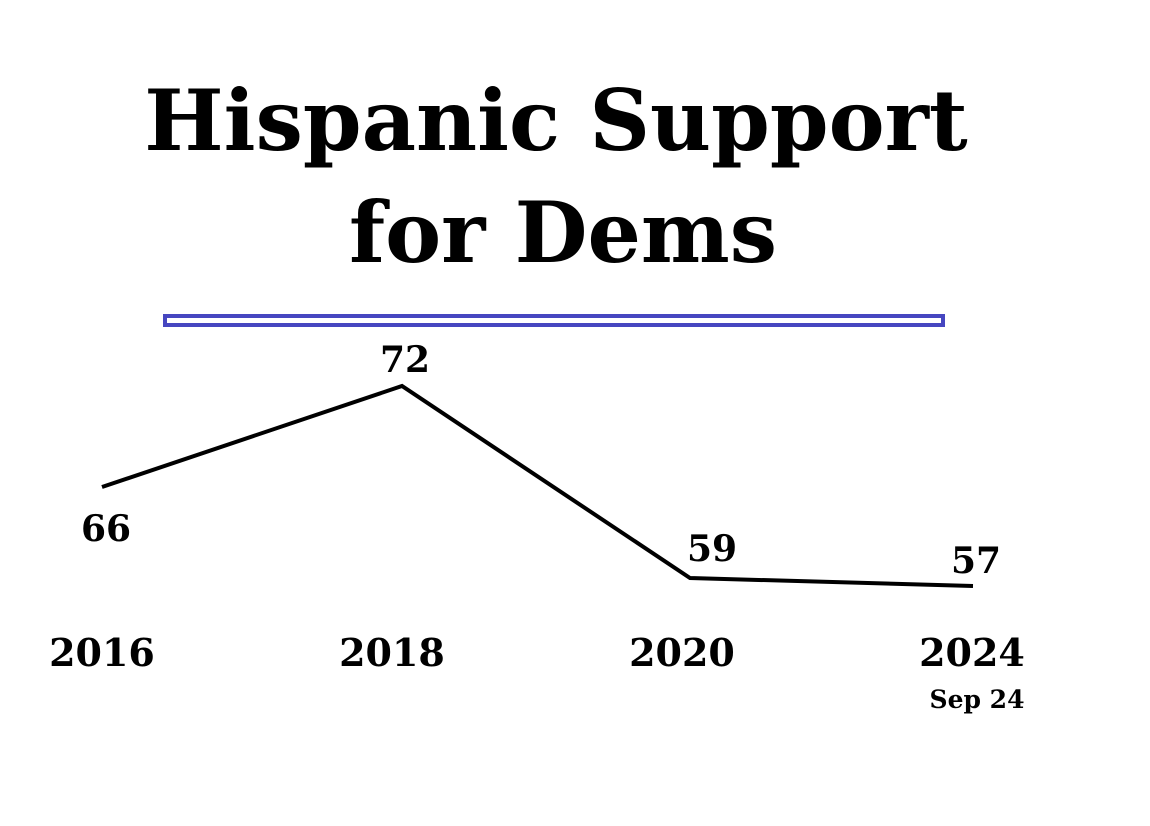 This screenshot has width=1150, height=826. What do you see at coordinates (977, 699) in the screenshot?
I see `x-tick-sublabel-2024: Sep 24` at bounding box center [977, 699].